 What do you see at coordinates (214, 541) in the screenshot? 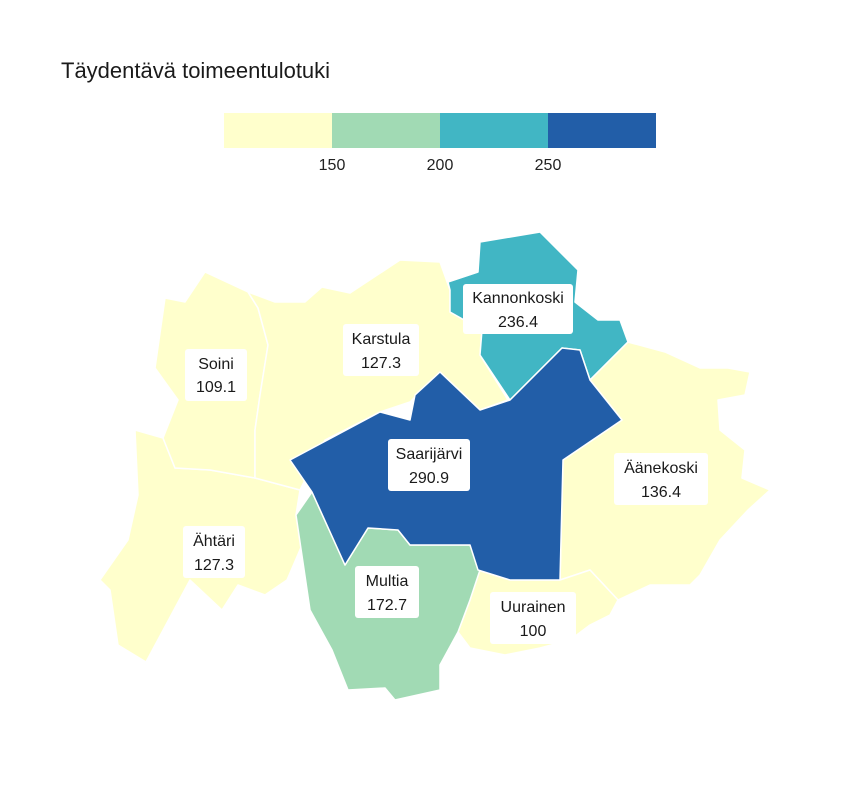
I see `label-ahtari-name: Ähtäri` at bounding box center [214, 541].